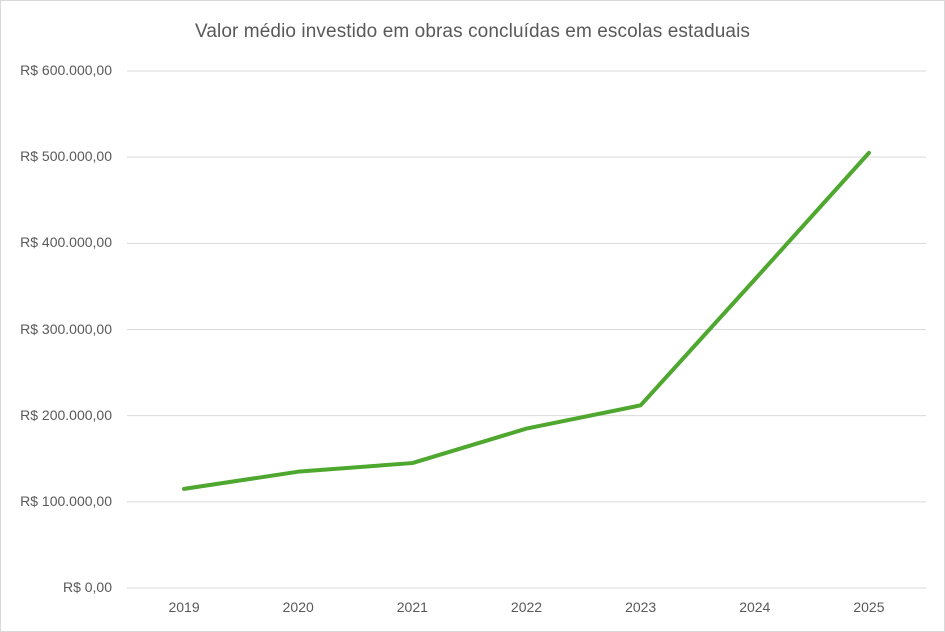 Image resolution: width=945 pixels, height=632 pixels. I want to click on x-tick-label: 2025, so click(869, 607).